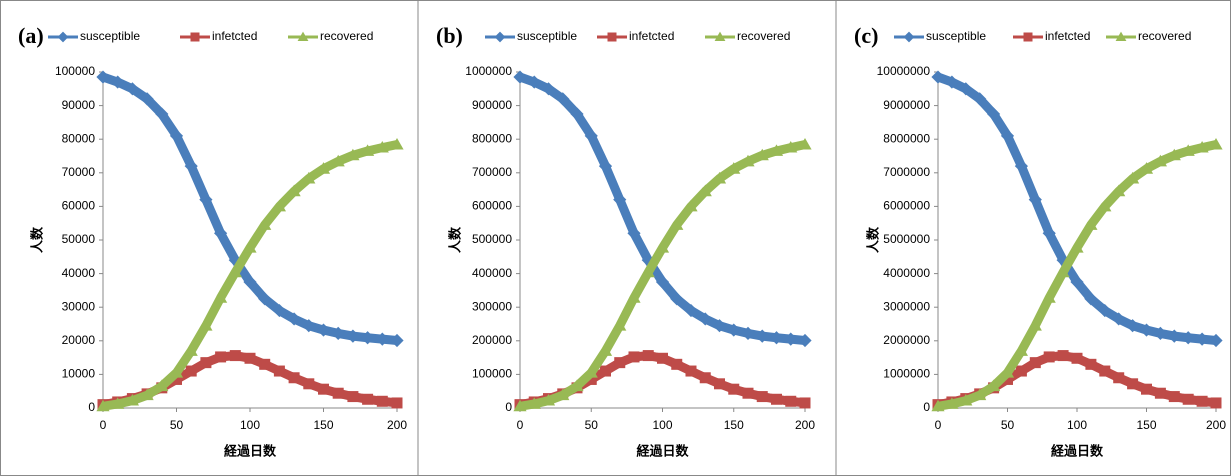 Image resolution: width=1231 pixels, height=476 pixels. I want to click on y-tick-label: 6000000, so click(906, 206).